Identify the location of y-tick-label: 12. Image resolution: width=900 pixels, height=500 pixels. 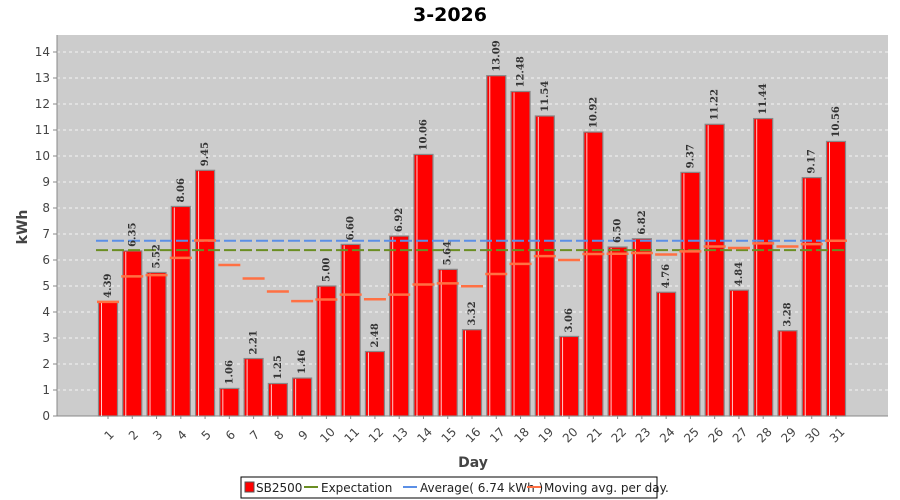
(42, 104).